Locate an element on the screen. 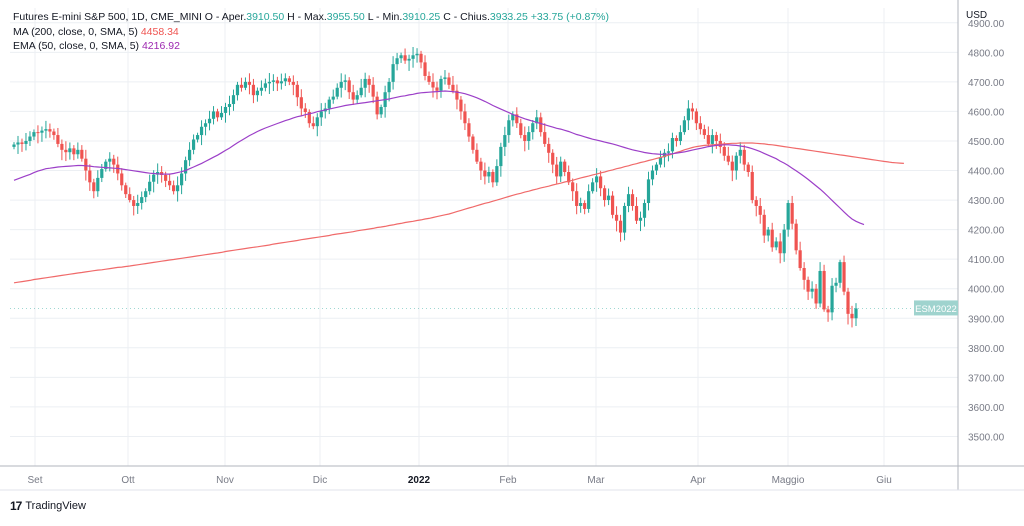  y-tick-label: 4400.00 is located at coordinates (986, 172).